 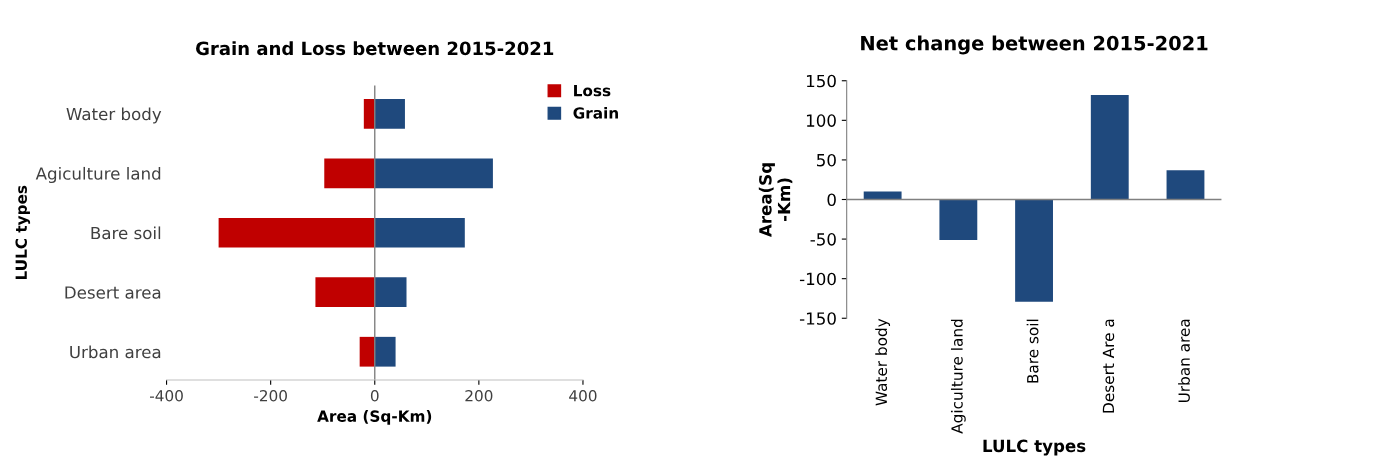 What do you see at coordinates (592, 91) in the screenshot?
I see `legend-label: Loss` at bounding box center [592, 91].